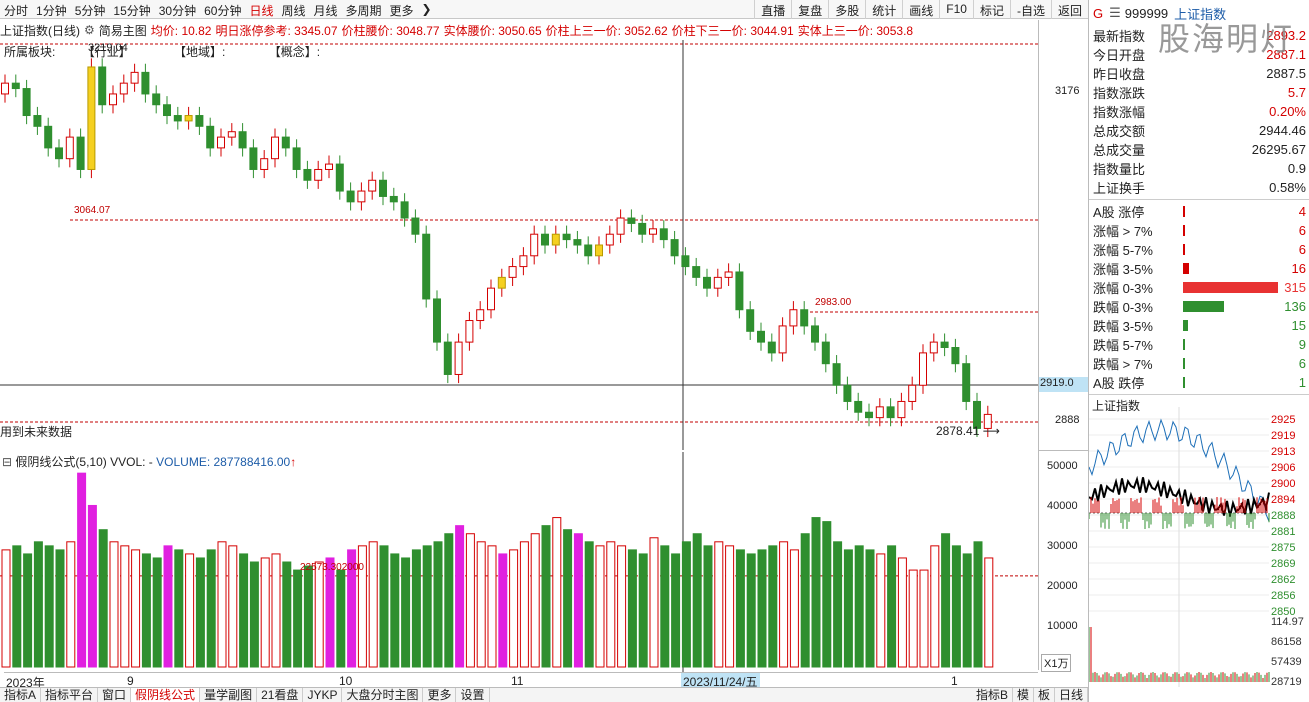 The height and width of the screenshot is (702, 1309). Describe the element at coordinates (166, 695) in the screenshot. I see `bottom-tab: 假阴线公式` at that location.